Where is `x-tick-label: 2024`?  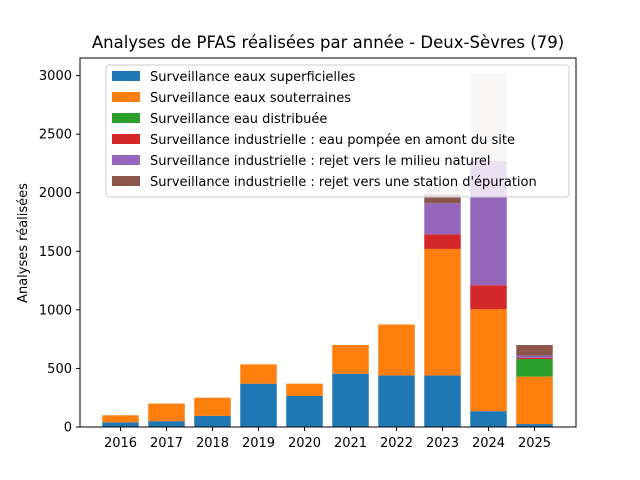 x-tick-label: 2024 is located at coordinates (488, 443).